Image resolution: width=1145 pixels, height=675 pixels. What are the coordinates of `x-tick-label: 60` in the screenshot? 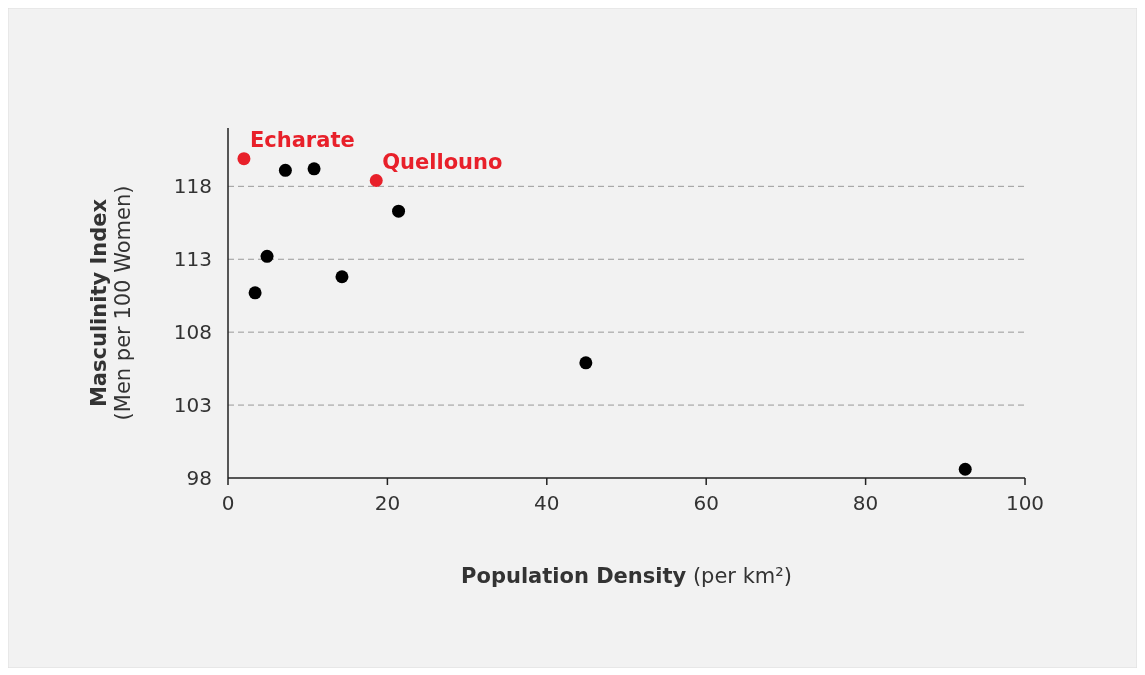 It's located at (706, 503).